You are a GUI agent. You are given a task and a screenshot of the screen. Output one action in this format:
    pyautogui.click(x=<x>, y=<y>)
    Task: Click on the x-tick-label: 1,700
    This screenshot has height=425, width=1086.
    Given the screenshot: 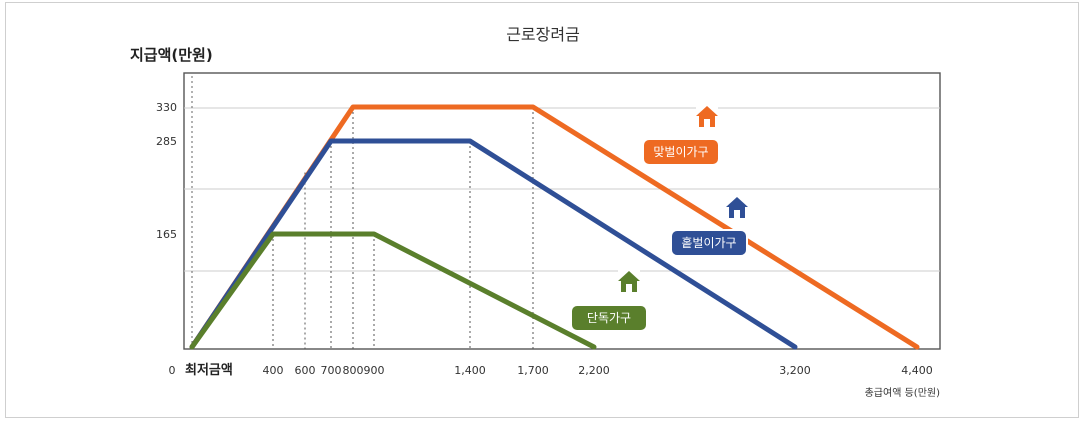 What is the action you would take?
    pyautogui.click(x=533, y=370)
    